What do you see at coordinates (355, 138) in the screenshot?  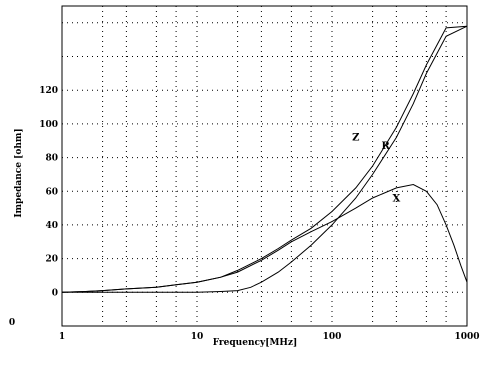 I see `series-label-z: Z` at bounding box center [355, 138].